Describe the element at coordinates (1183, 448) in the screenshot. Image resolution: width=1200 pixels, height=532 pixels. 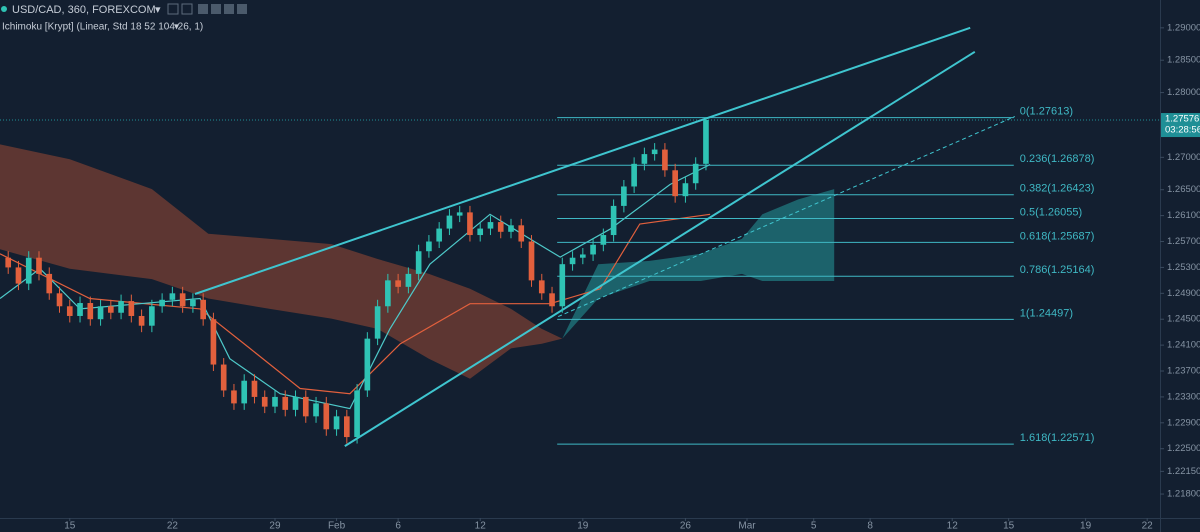
I see `y-tick-label: 1.22500` at that location.